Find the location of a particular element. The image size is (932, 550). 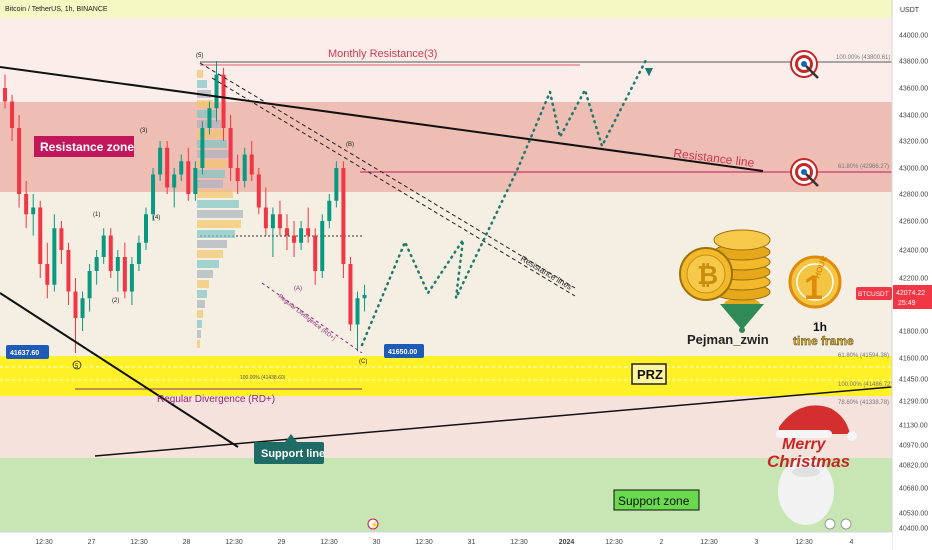

resistance-zone-label: Resistance zone is located at coordinates (87, 147).